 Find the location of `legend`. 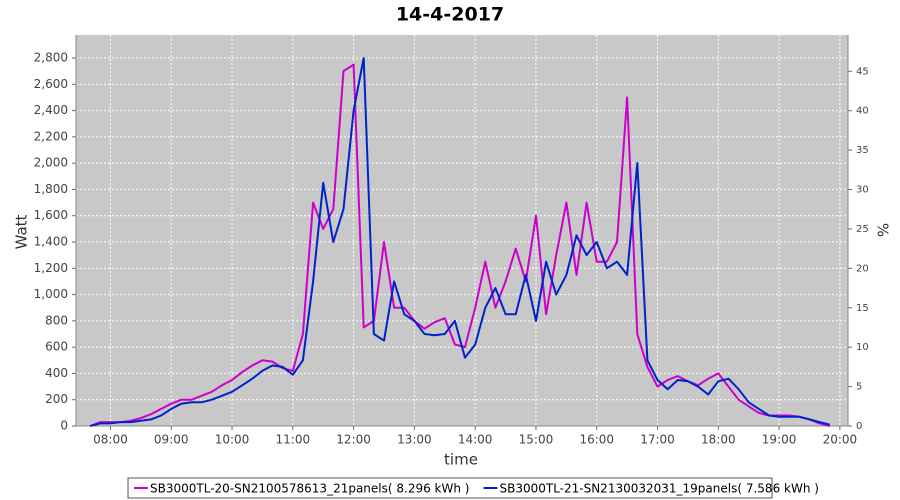

legend is located at coordinates (450, 488).